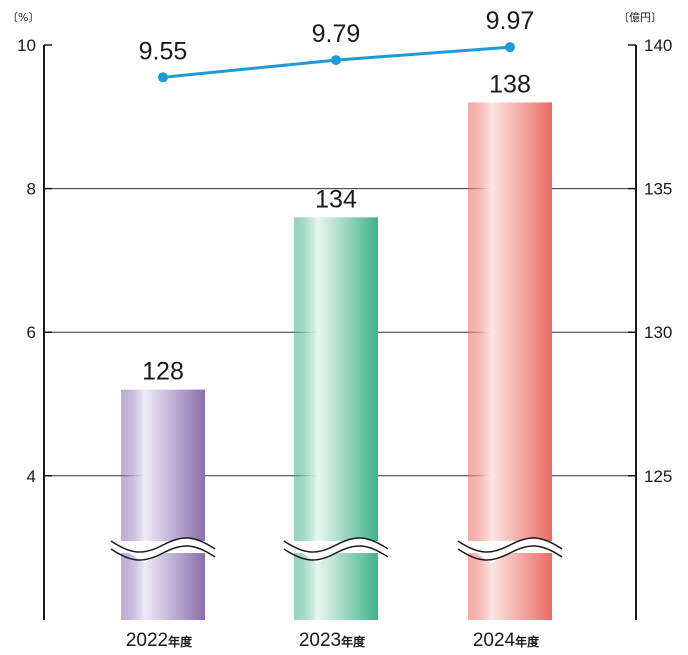 The image size is (688, 655). What do you see at coordinates (163, 504) in the screenshot?
I see `bar-2022` at bounding box center [163, 504].